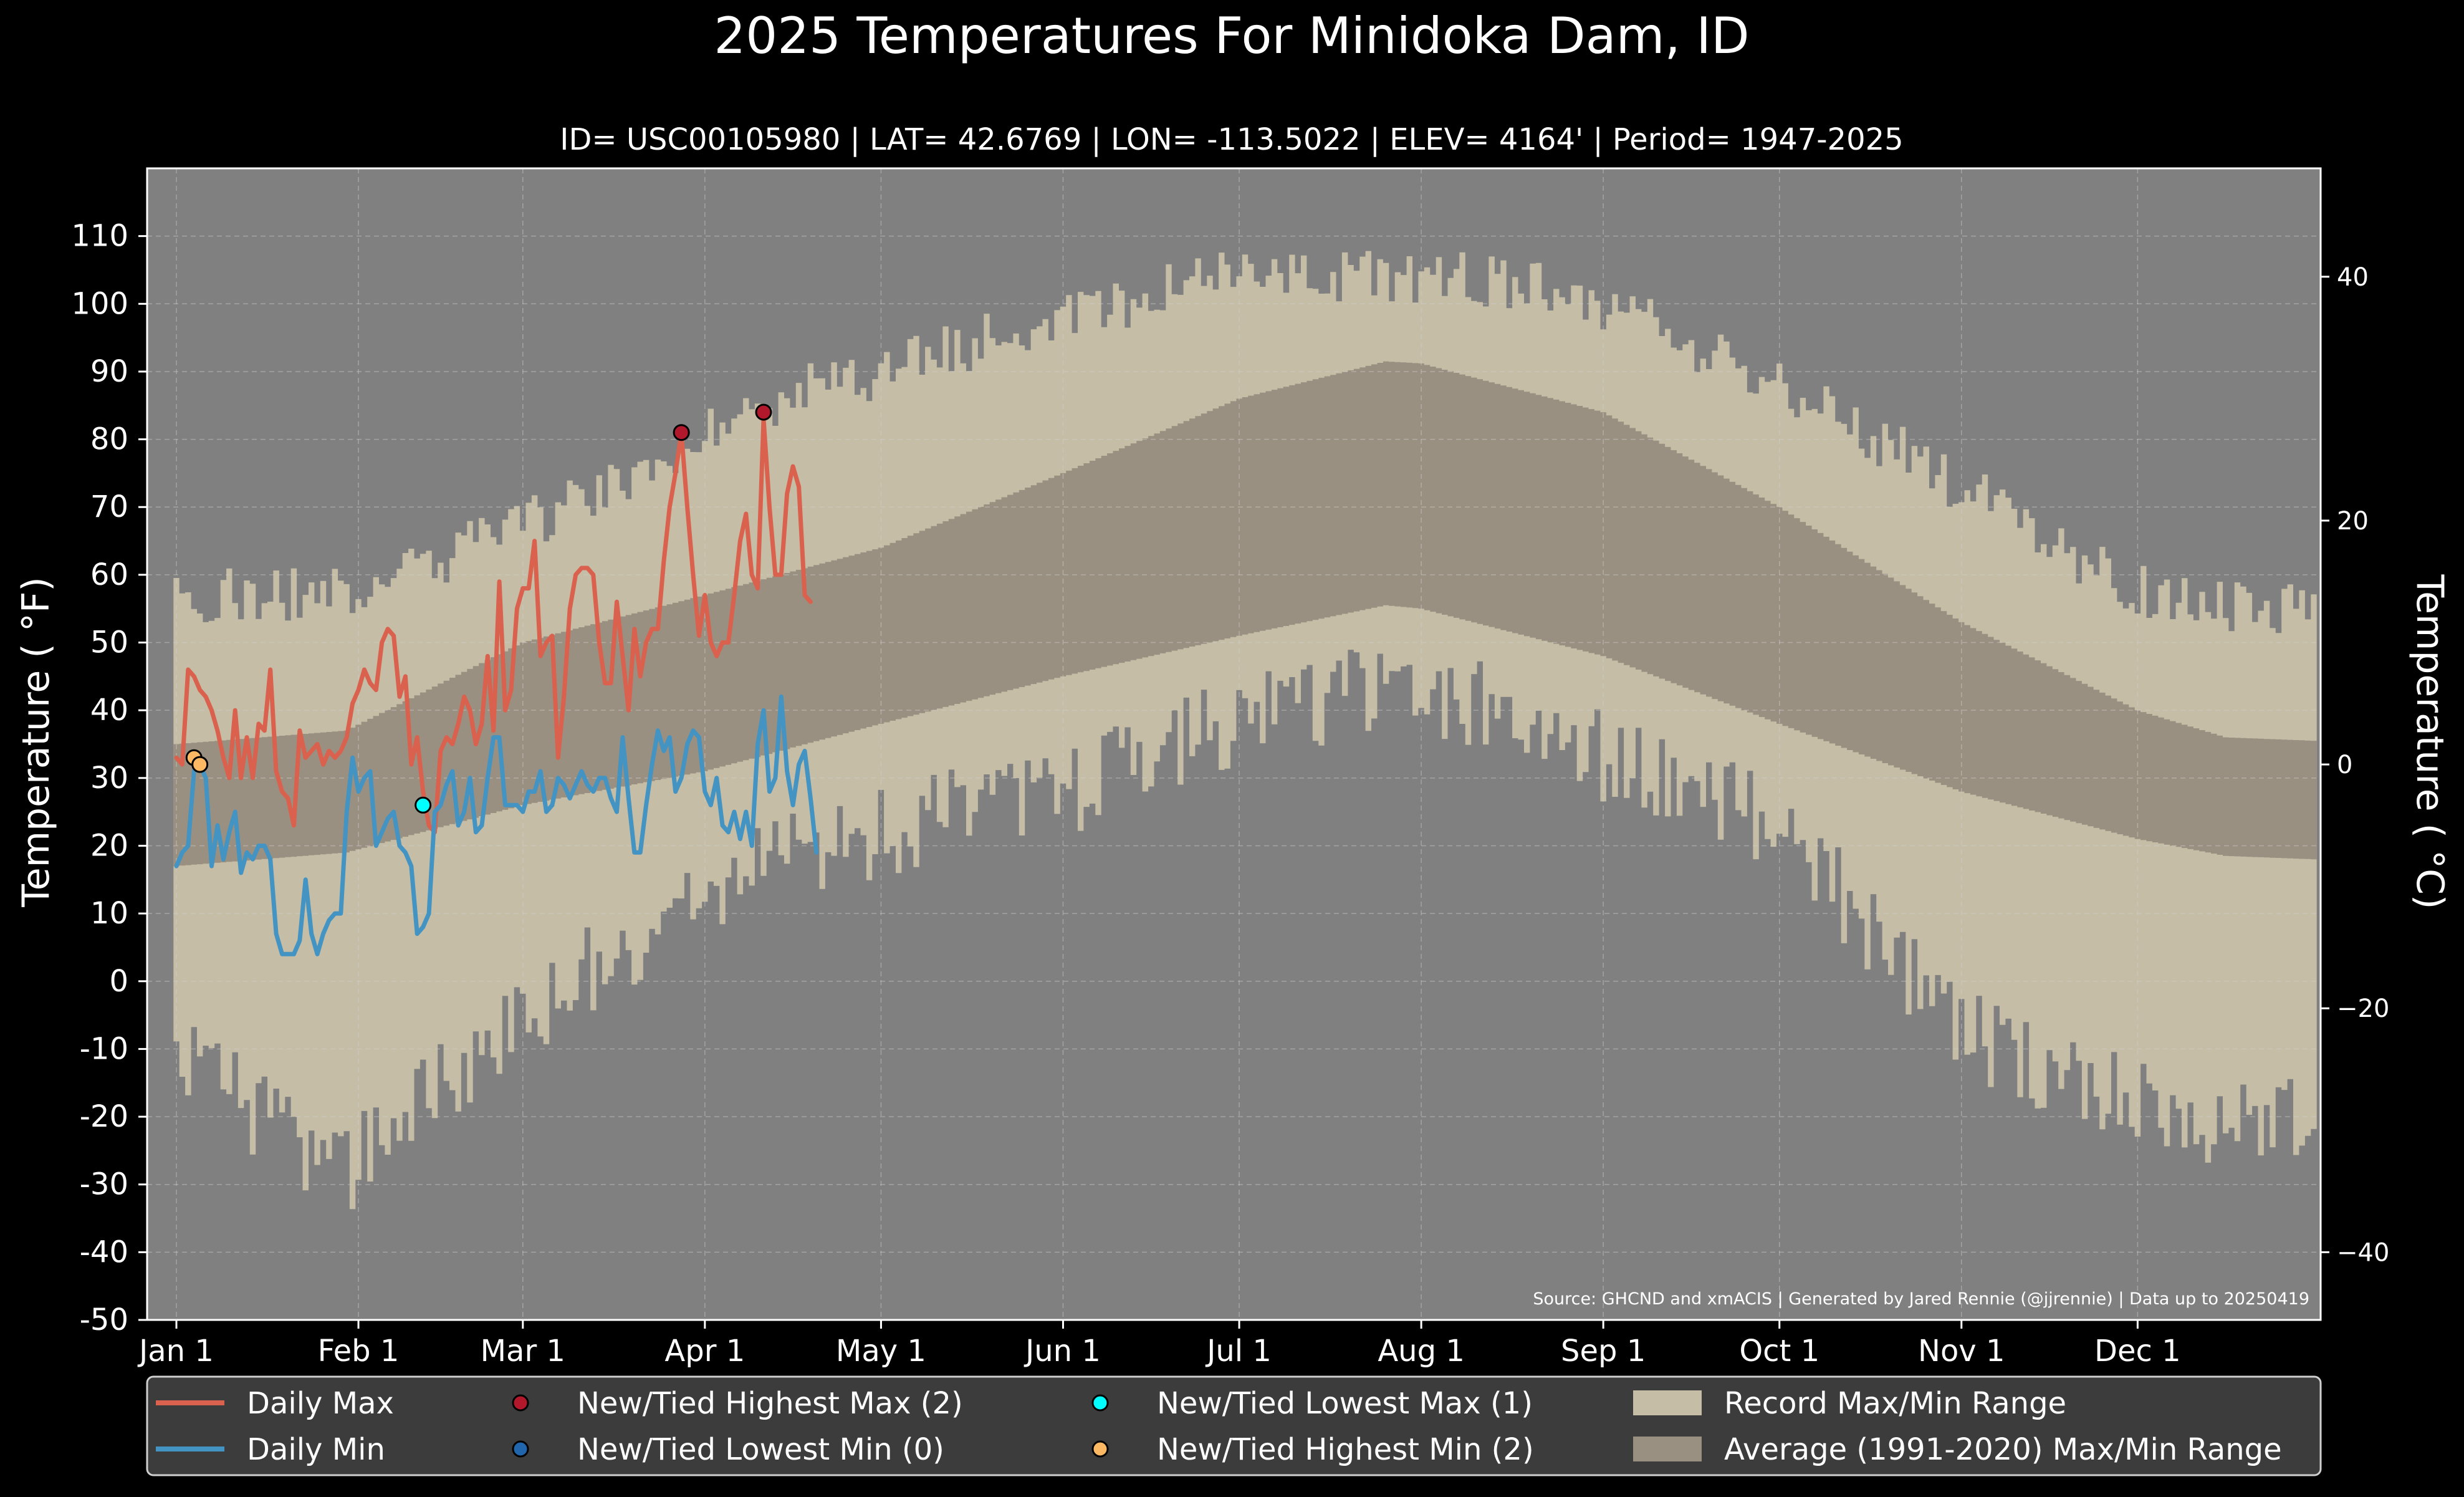 Image resolution: width=2464 pixels, height=1497 pixels. I want to click on y-tick-label: 70, so click(109, 506).